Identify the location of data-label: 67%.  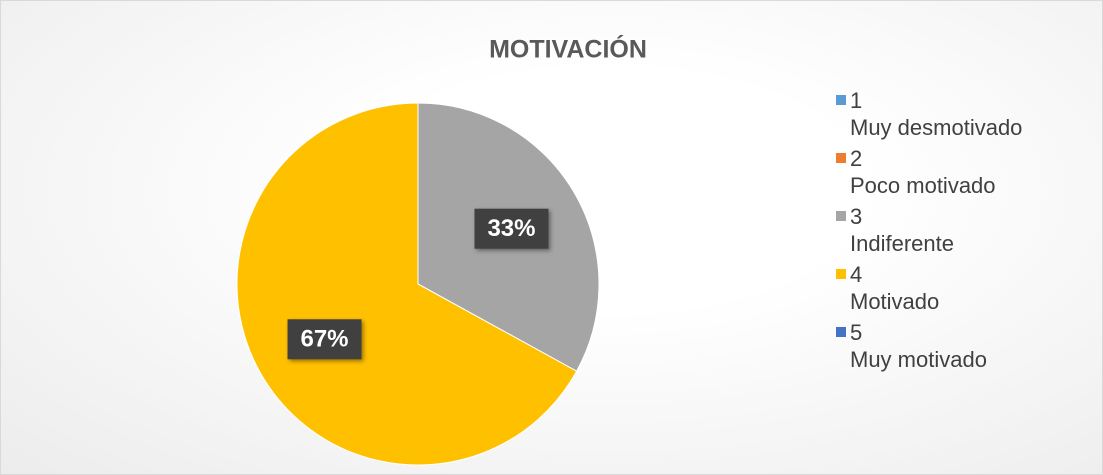
(324, 339).